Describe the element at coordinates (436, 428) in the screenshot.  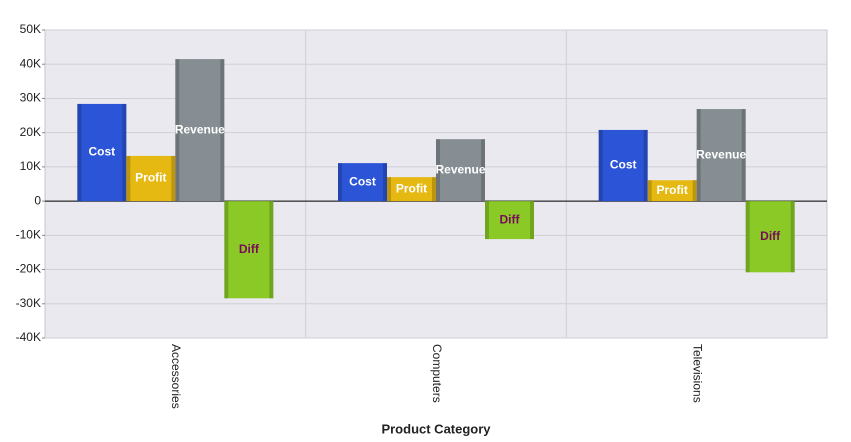
I see `x-axis-title: Product Category` at that location.